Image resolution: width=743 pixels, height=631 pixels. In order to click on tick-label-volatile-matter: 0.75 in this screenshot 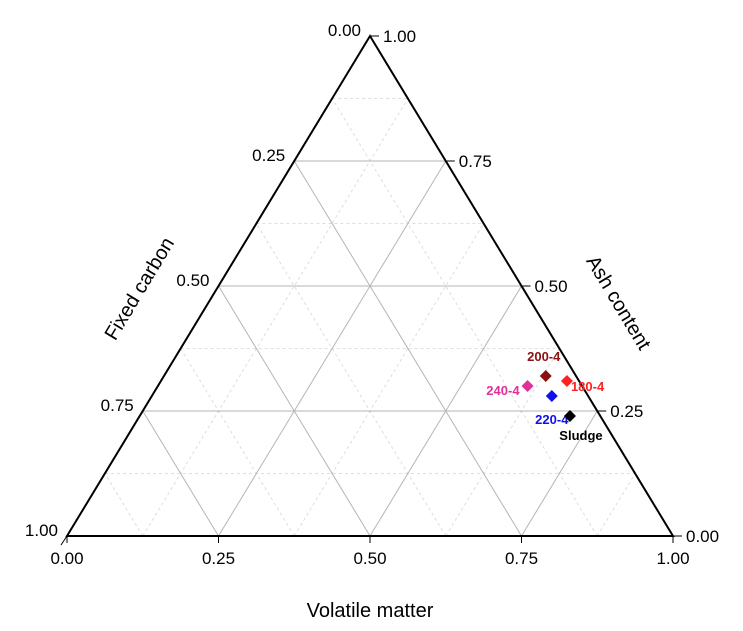, I will do `click(521, 558)`.